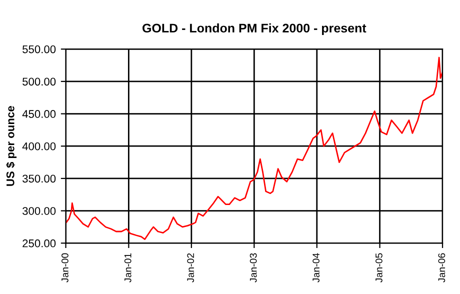  What do you see at coordinates (39, 178) in the screenshot?
I see `y-tick-label: 350.00` at bounding box center [39, 178].